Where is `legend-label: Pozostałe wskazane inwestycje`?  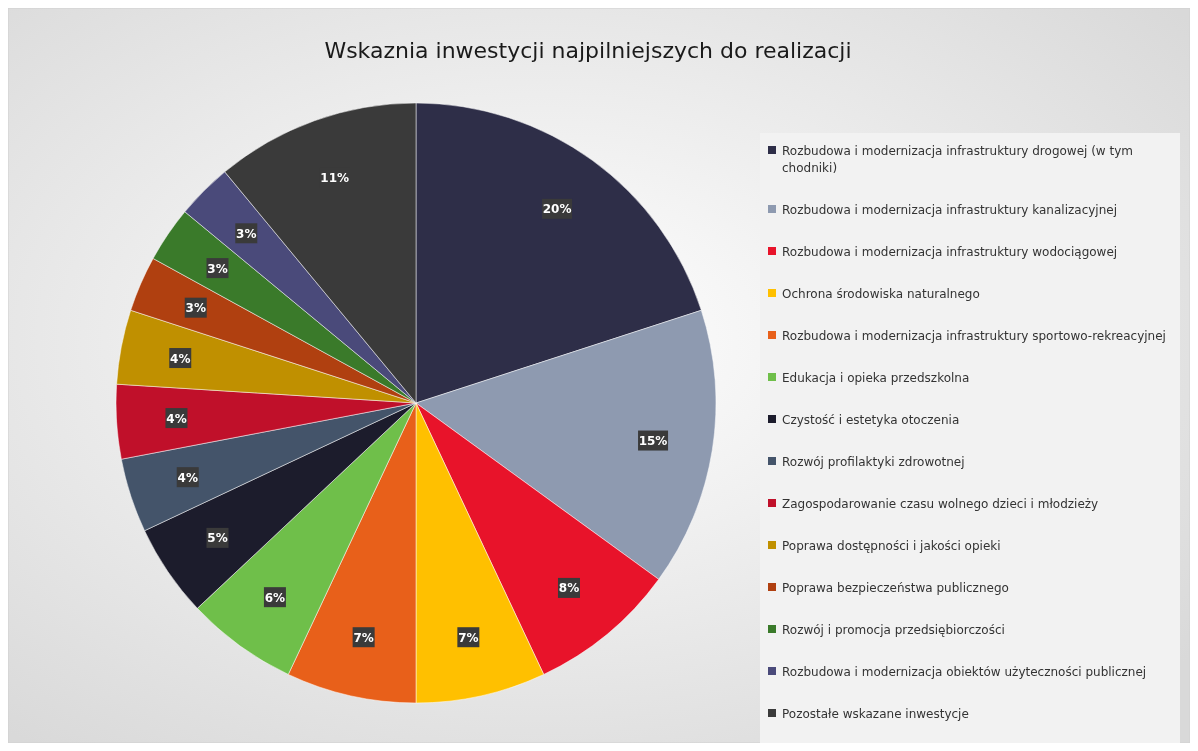
legend-label: Pozostałe wskazane inwestycje is located at coordinates (875, 714).